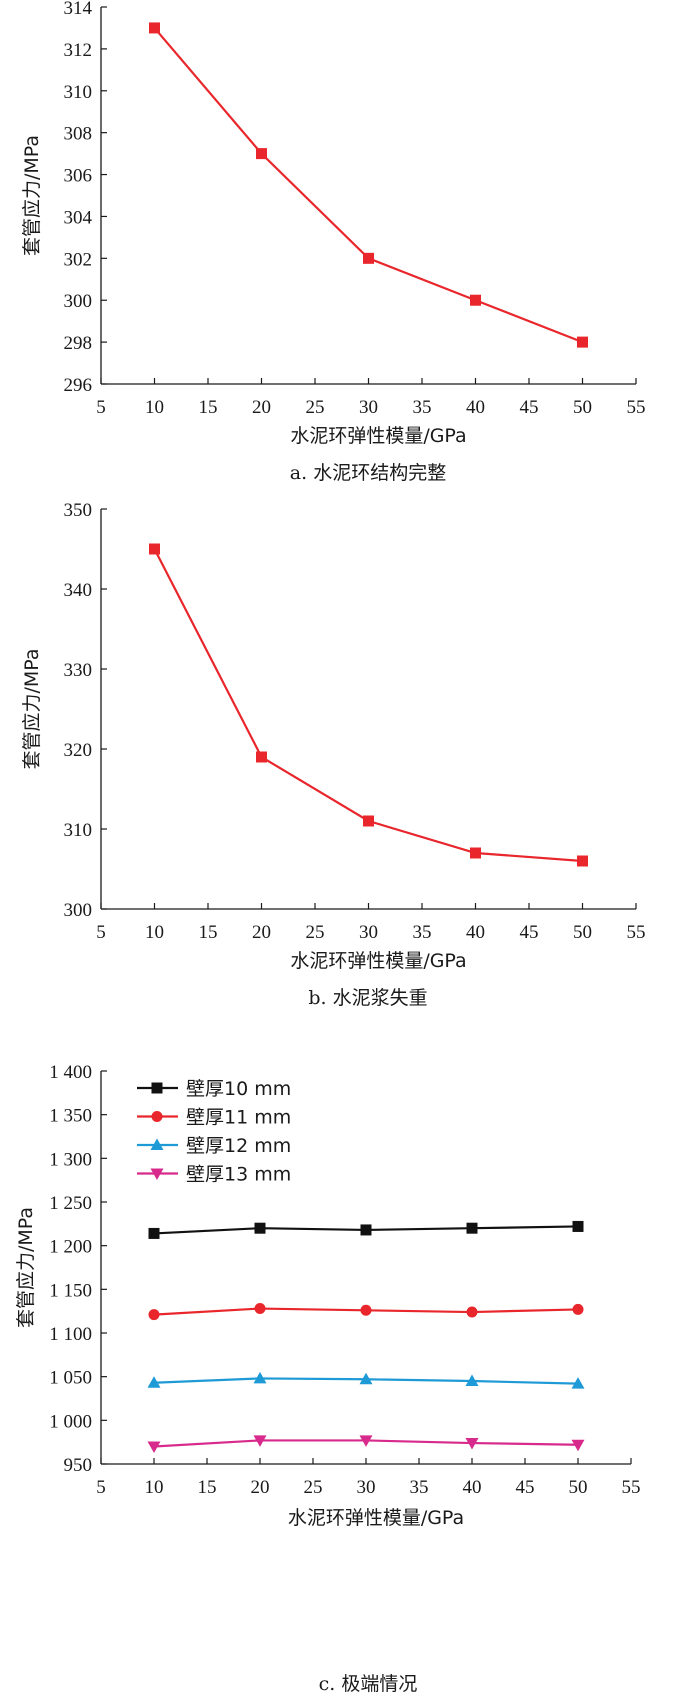  Describe the element at coordinates (367, 998) in the screenshot. I see `panel-caption: b. 水泥浆失重` at that location.